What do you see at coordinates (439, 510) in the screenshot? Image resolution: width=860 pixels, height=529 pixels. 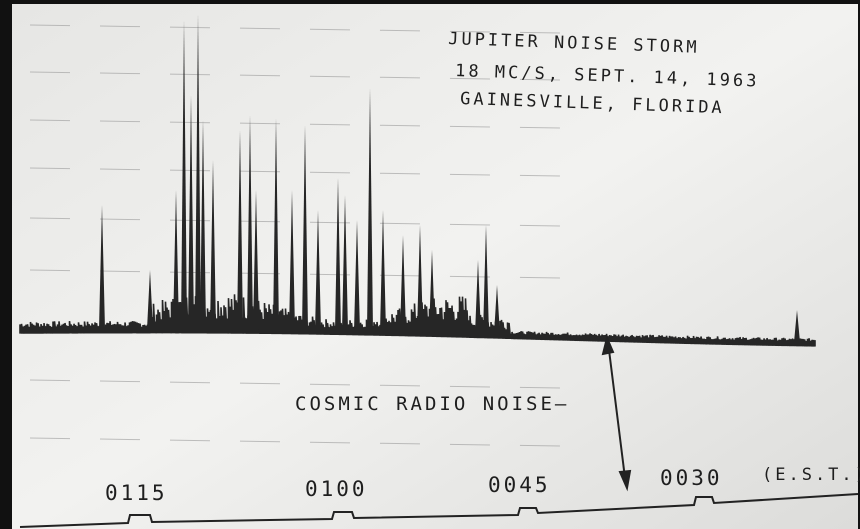 I see `time-marker-line` at bounding box center [439, 510].